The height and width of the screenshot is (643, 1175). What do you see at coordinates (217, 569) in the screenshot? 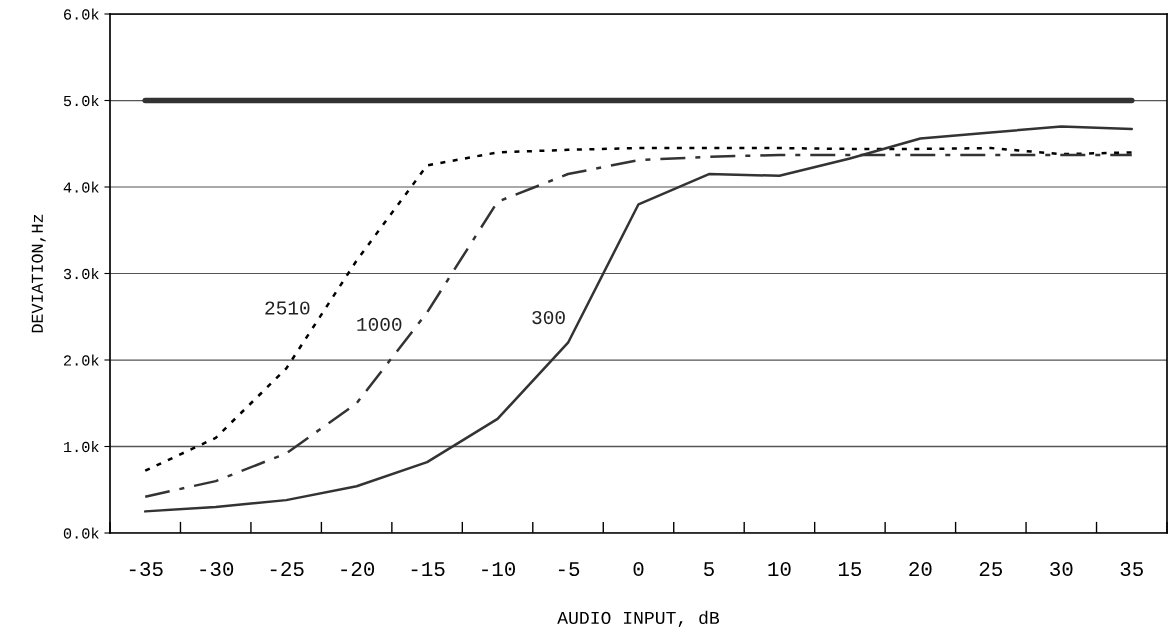
I see `x-tick-label: -30` at bounding box center [217, 569].